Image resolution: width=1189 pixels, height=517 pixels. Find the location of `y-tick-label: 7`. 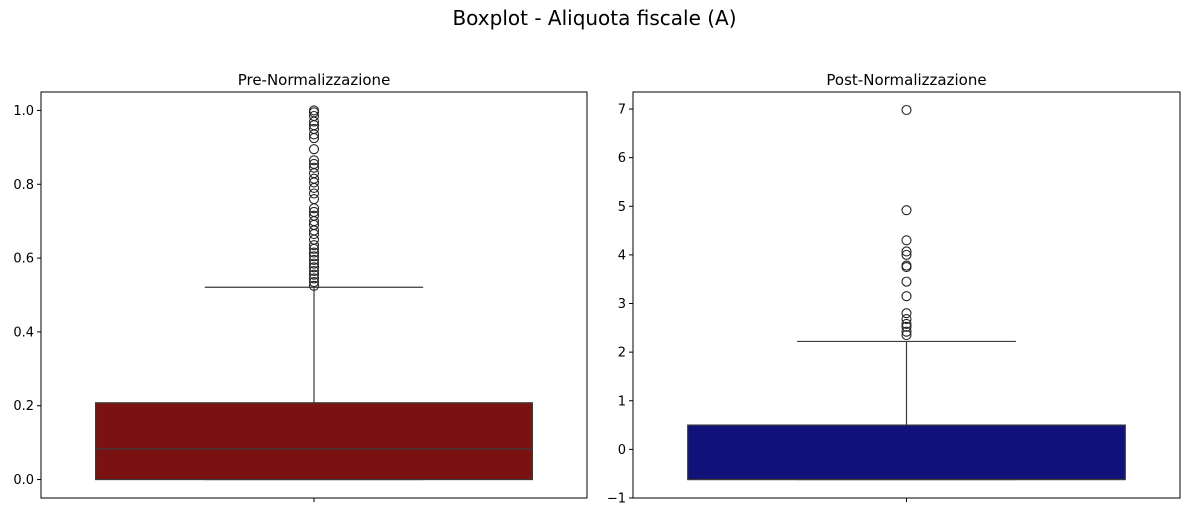

y-tick-label: 7 is located at coordinates (622, 110).